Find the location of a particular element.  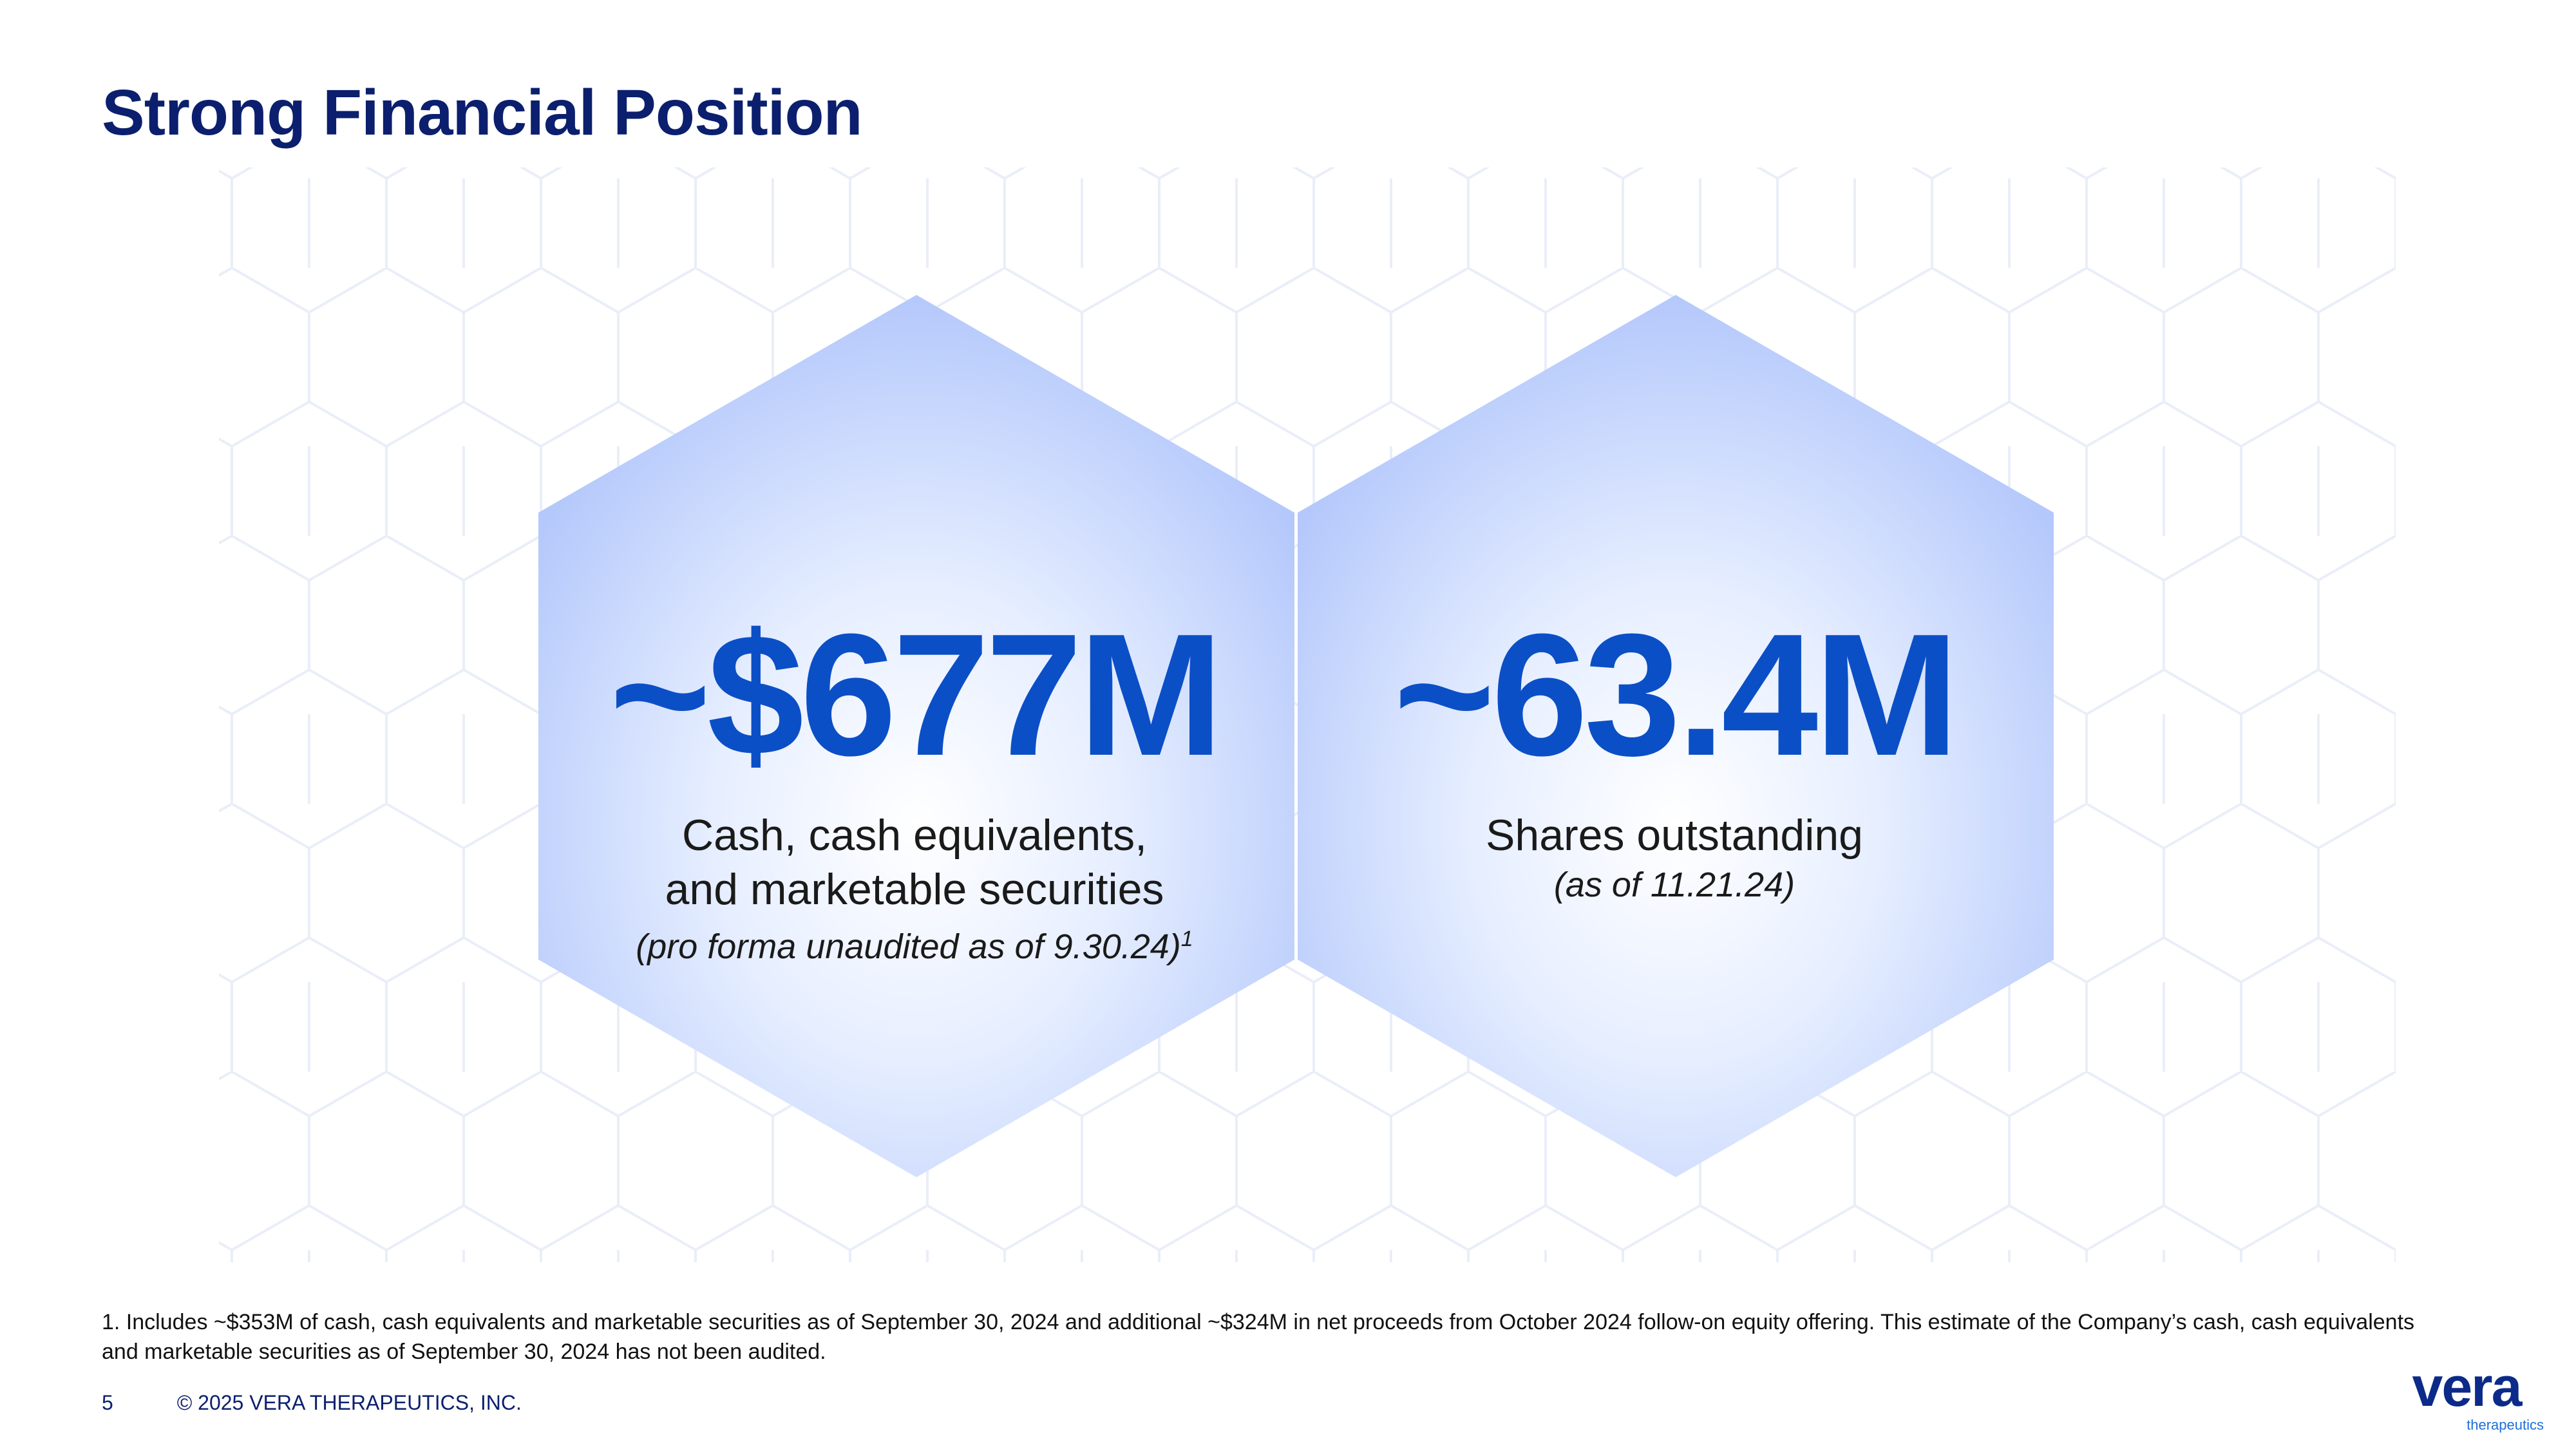

vera-logo: vera therapeutics is located at coordinates (2478, 1397).